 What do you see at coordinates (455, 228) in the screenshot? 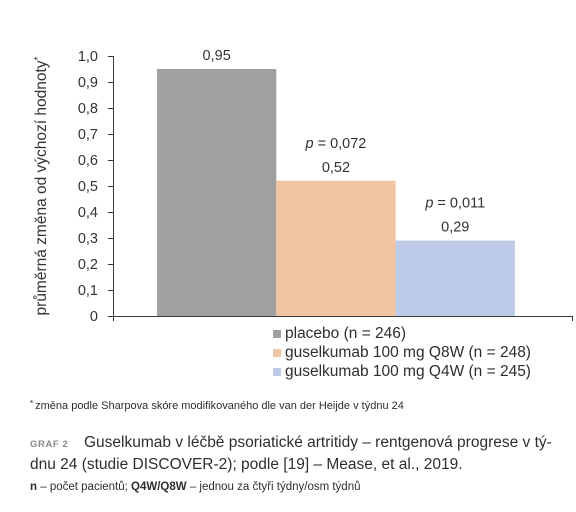
I see `value-label-guselkumab-q4w: 0,29` at bounding box center [455, 228].